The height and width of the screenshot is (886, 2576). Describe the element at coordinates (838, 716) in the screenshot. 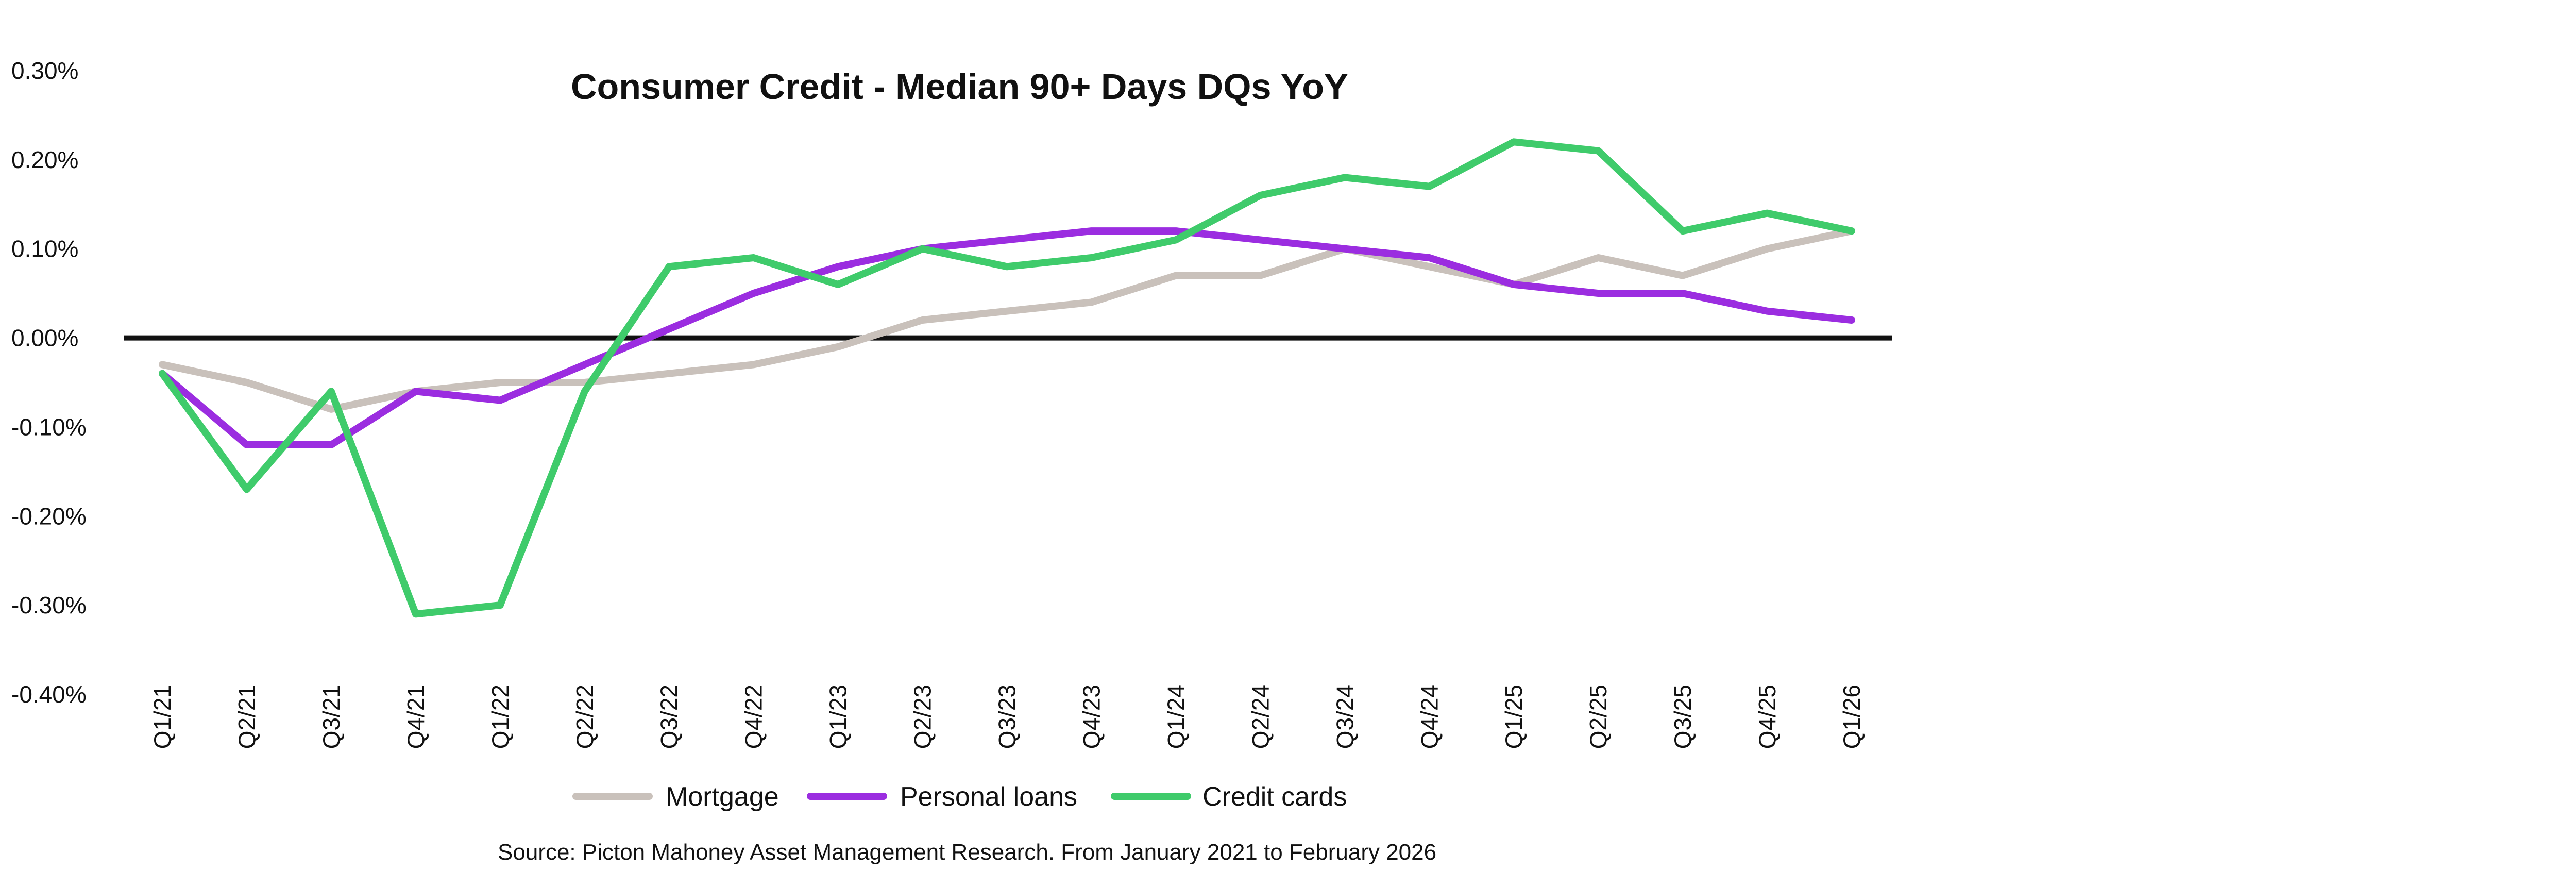

I see `x-tick-label: Q1/23` at that location.